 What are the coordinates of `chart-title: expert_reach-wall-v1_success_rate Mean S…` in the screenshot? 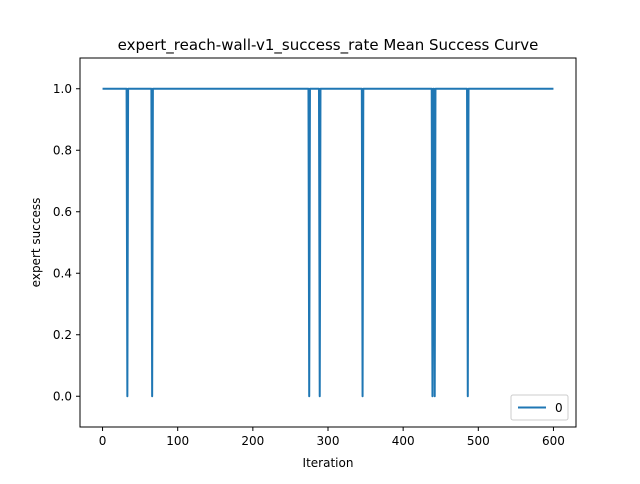 It's located at (328, 45).